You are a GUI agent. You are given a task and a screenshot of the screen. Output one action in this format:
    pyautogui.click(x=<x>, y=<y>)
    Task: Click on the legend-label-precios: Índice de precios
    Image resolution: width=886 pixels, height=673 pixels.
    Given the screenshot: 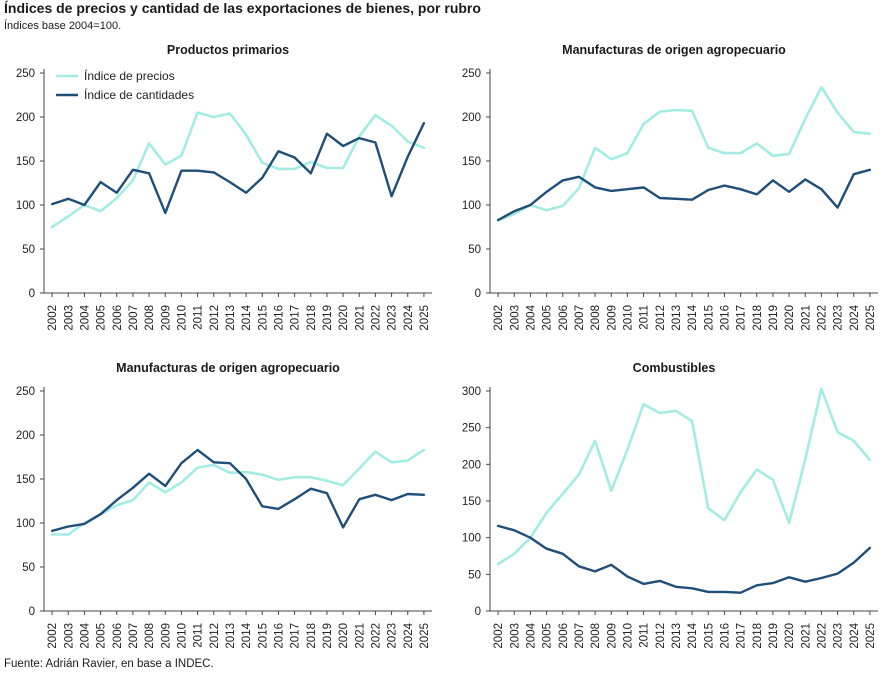 What is the action you would take?
    pyautogui.click(x=129, y=75)
    